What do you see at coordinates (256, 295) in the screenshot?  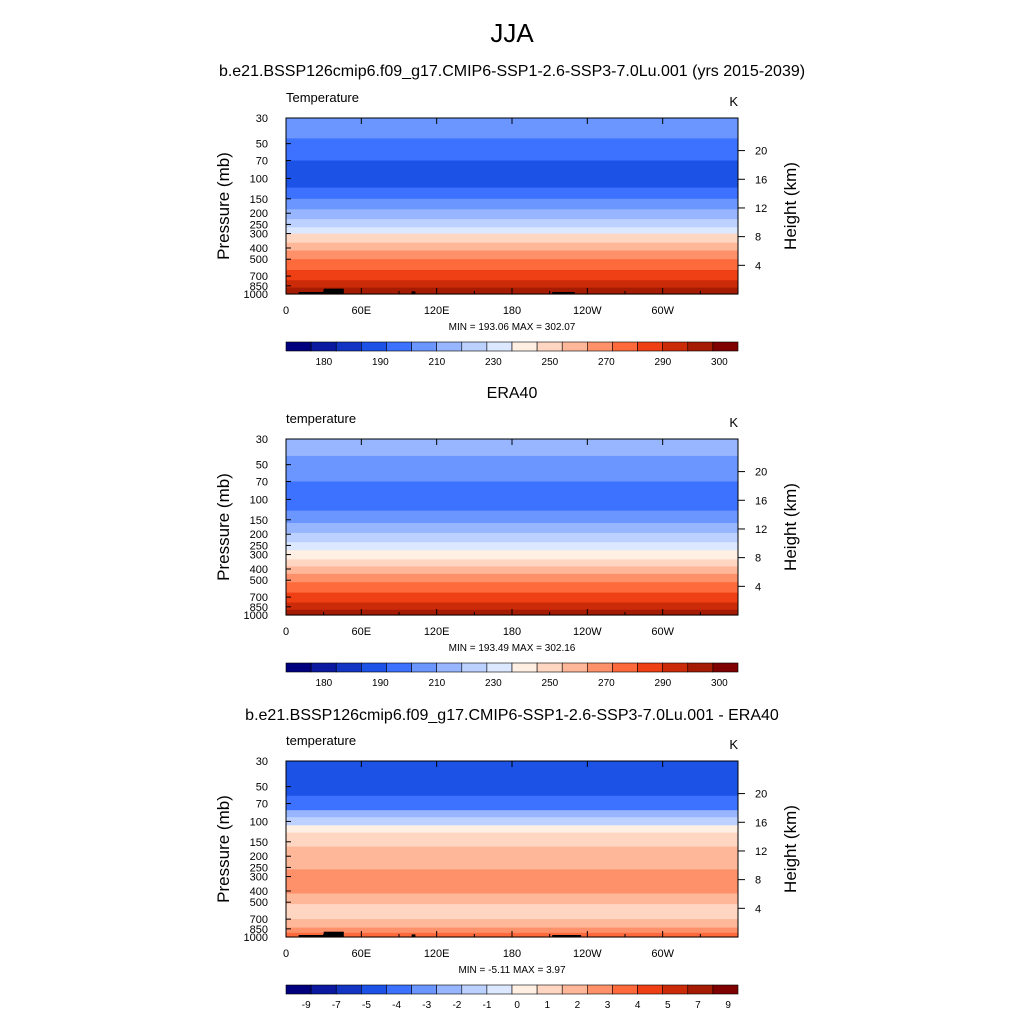 I see `panel-1-ytick-label-12: 1000` at bounding box center [256, 295].